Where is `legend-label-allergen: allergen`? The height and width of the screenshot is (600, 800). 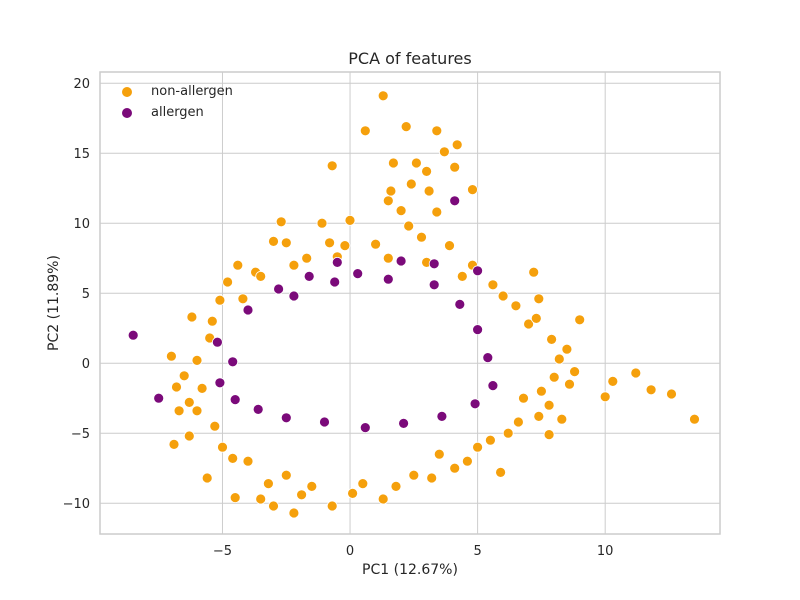
legend-label-allergen: allergen is located at coordinates (177, 112).